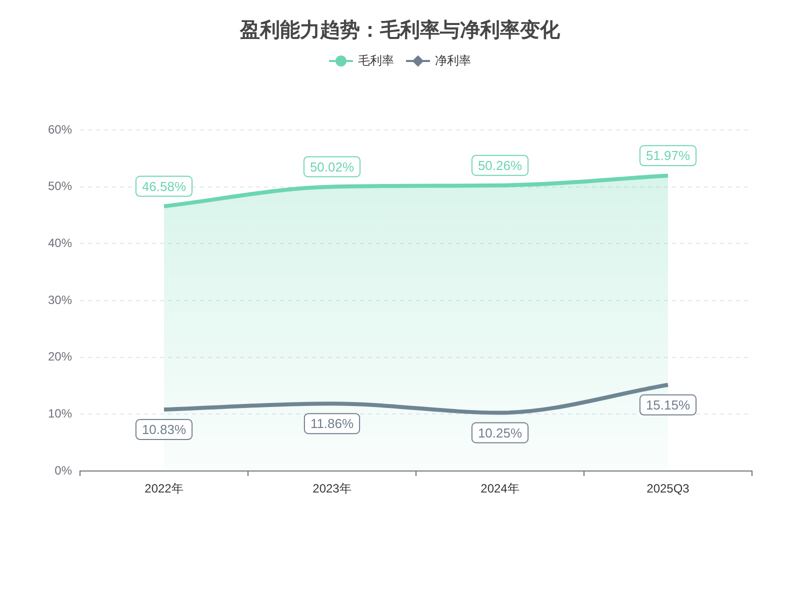 The height and width of the screenshot is (600, 800). What do you see at coordinates (668, 489) in the screenshot?
I see `x-tick-label: 2025Q3` at bounding box center [668, 489].